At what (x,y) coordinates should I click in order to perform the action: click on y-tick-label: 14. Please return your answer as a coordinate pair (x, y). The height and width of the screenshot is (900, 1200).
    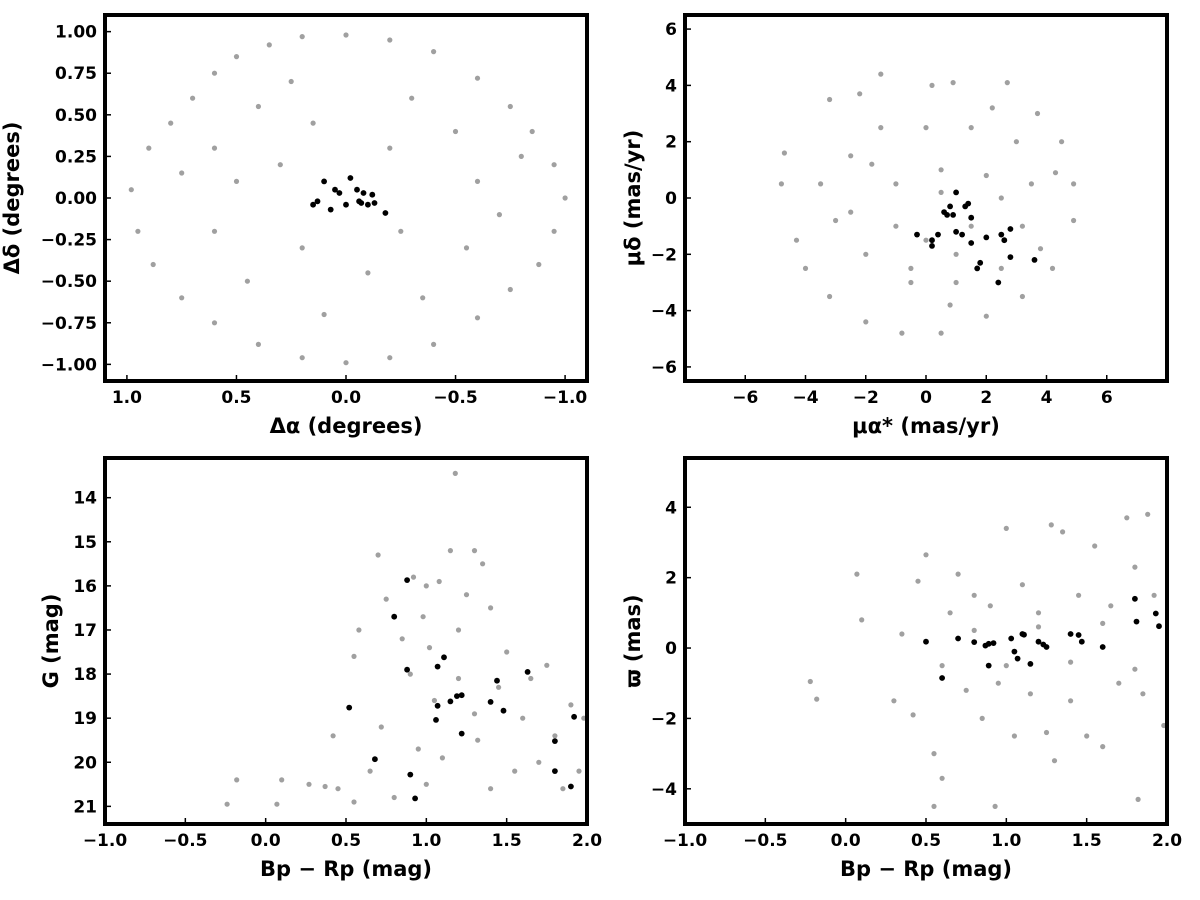
    Looking at the image, I should click on (85, 499).